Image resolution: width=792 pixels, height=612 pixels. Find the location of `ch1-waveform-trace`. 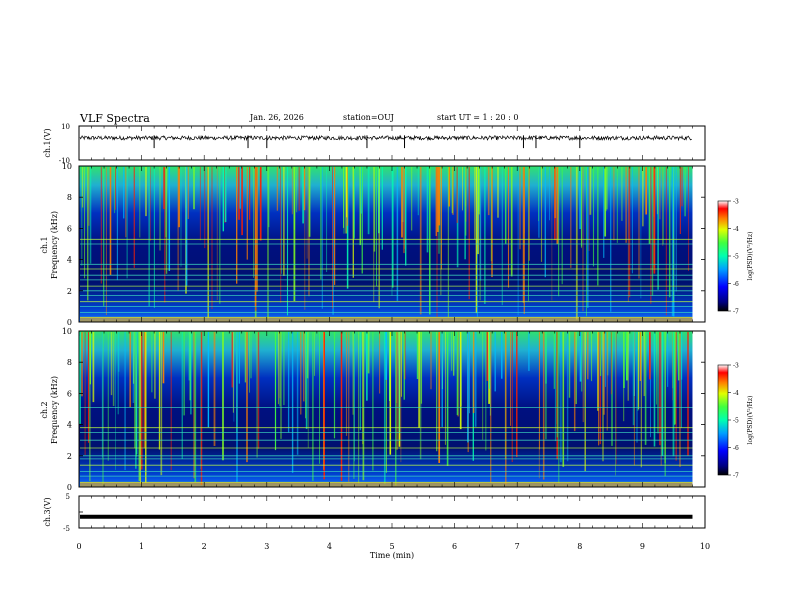

ch1-waveform-trace is located at coordinates (385, 141).